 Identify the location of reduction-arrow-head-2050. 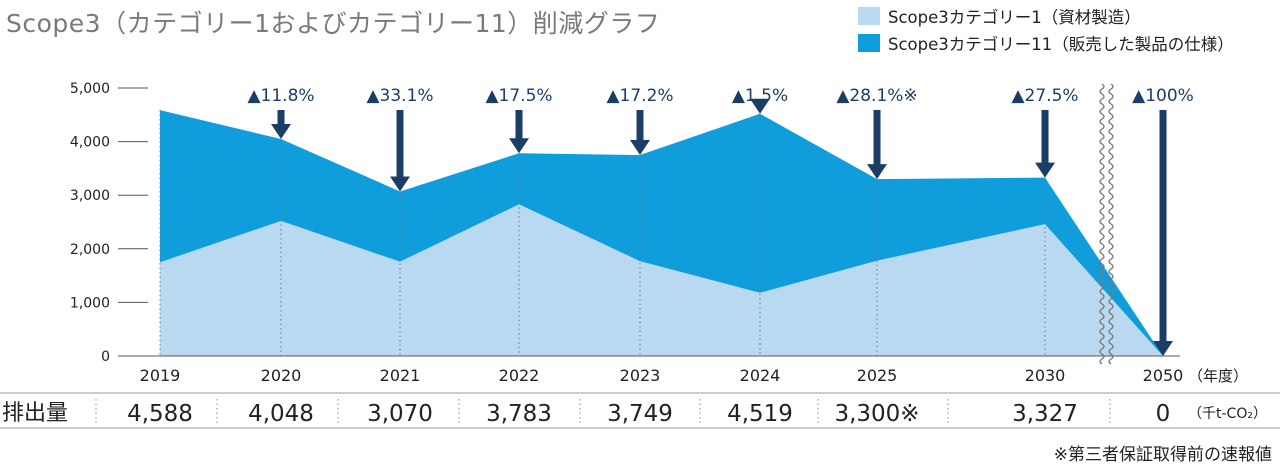
(1163, 348).